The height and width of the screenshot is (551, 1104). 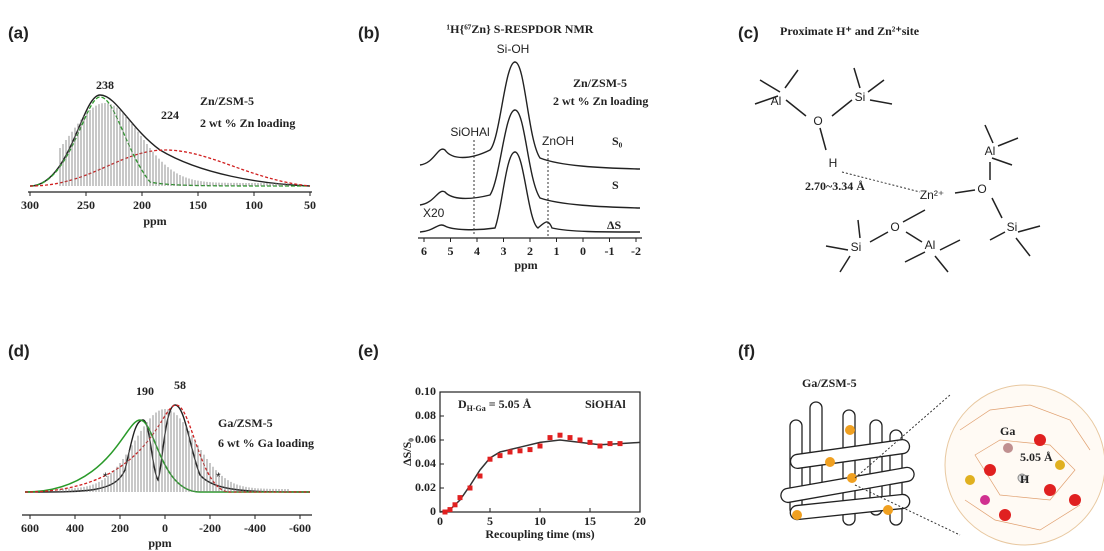 What do you see at coordinates (300, 528) in the screenshot?
I see `x-tick-label: -600` at bounding box center [300, 528].